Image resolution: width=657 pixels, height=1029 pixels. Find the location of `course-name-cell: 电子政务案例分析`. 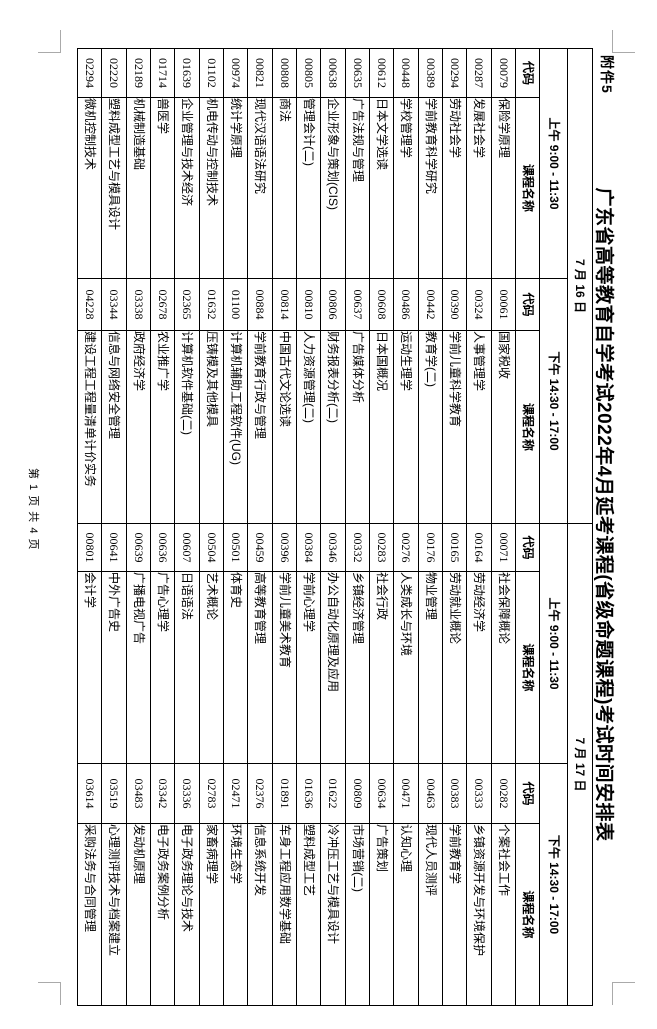

course-name-cell: 电子政务案例分析 is located at coordinates (162, 914).